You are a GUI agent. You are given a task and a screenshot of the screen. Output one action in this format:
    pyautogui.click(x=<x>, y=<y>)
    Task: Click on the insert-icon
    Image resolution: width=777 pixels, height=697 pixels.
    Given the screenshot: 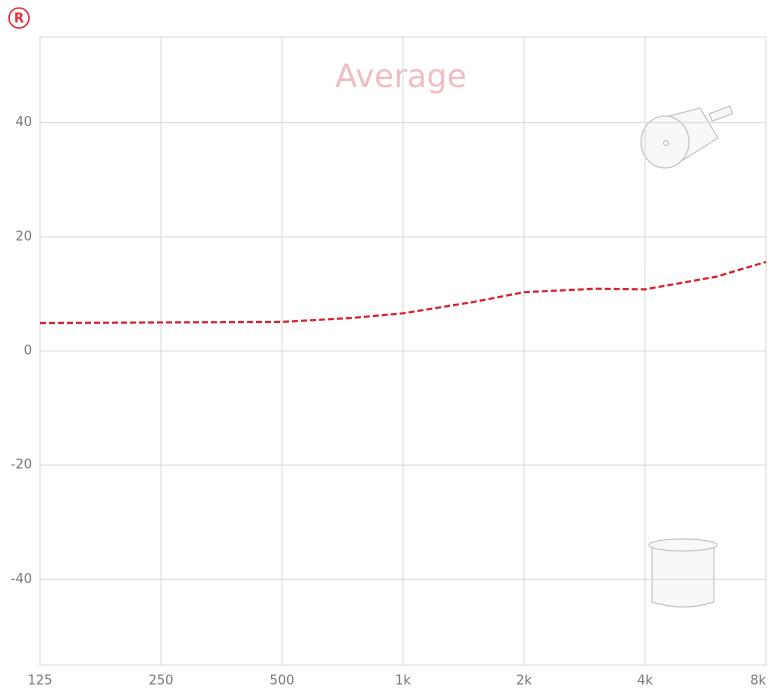 What is the action you would take?
    pyautogui.click(x=683, y=573)
    